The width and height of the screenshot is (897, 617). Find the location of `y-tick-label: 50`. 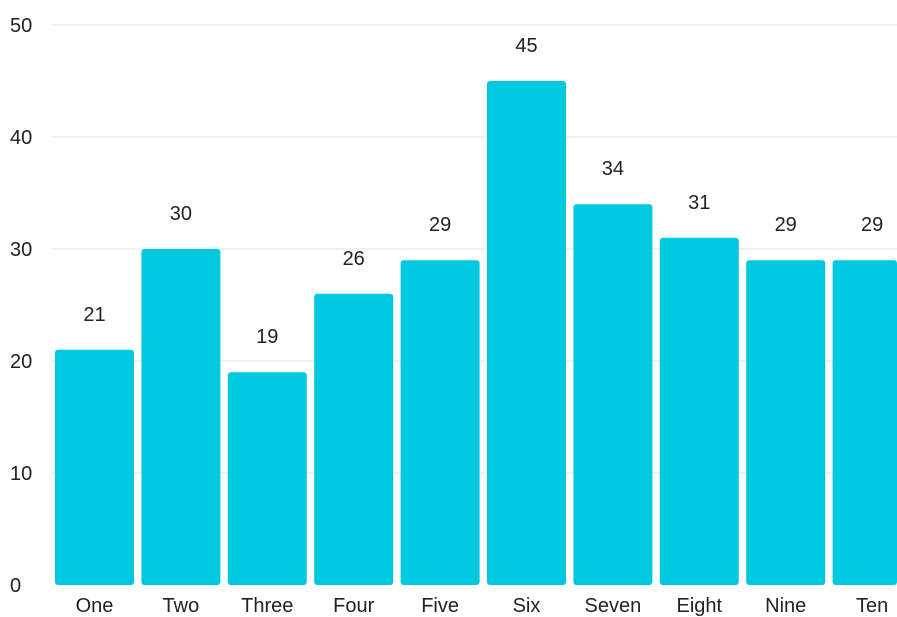

y-tick-label: 50 is located at coordinates (21, 26).